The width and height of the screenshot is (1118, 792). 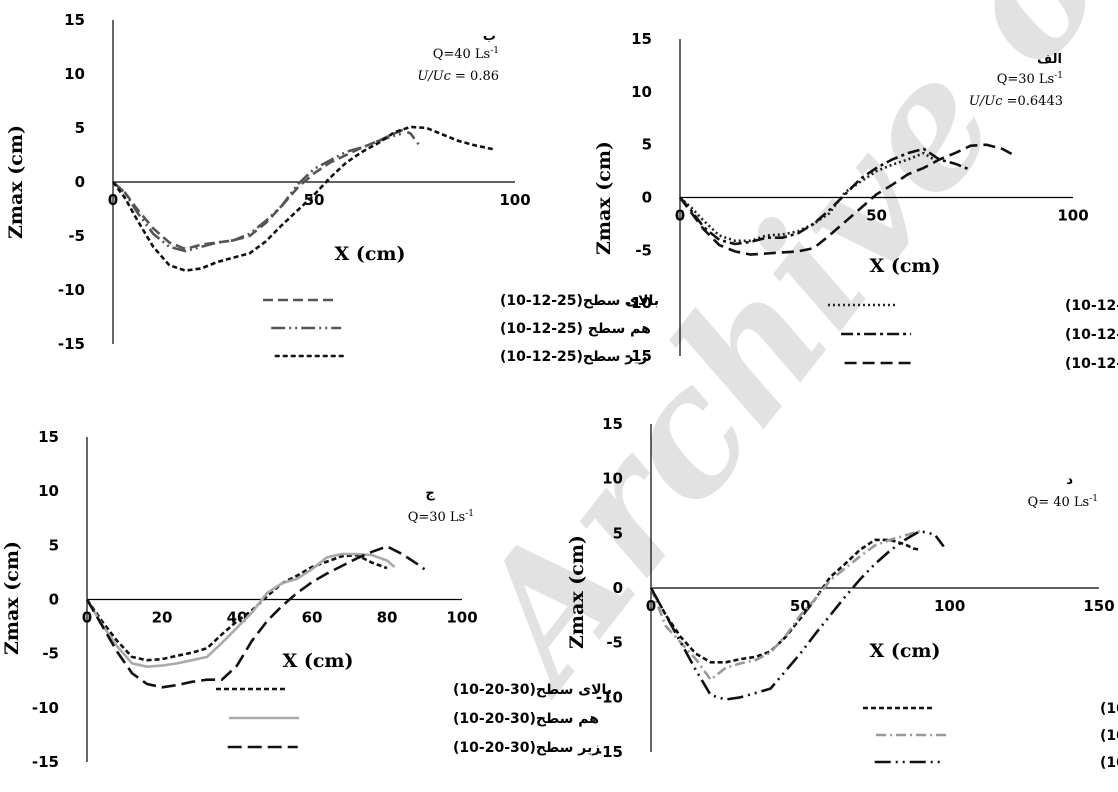 I want to click on panel-label-alef: الف, so click(x=1049, y=59).